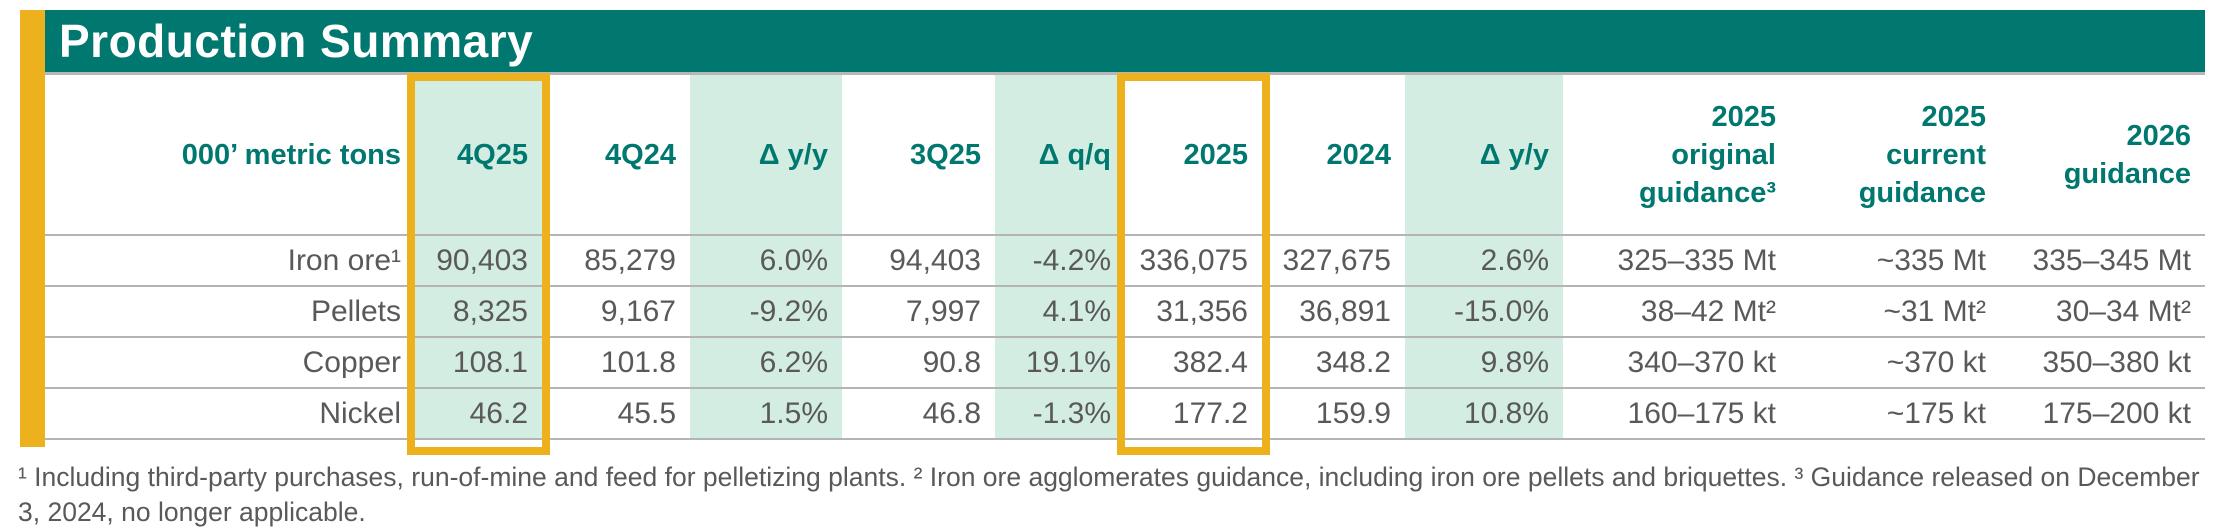 This screenshot has height=527, width=2218. What do you see at coordinates (1707, 154) in the screenshot?
I see `column-header-9: 2025 original guidance³` at bounding box center [1707, 154].